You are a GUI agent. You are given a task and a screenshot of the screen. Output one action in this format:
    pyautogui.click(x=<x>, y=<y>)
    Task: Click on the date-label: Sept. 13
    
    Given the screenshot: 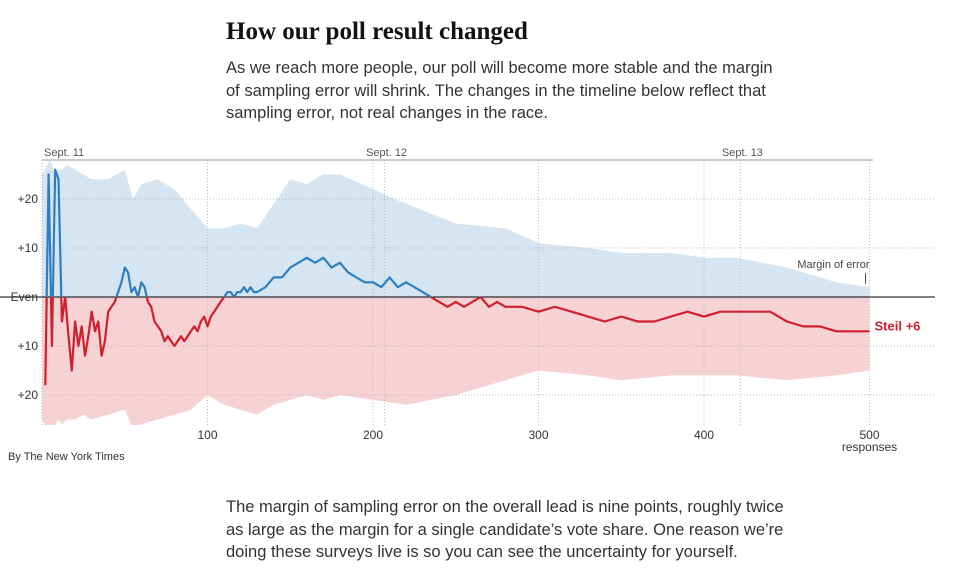 What is the action you would take?
    pyautogui.click(x=742, y=153)
    